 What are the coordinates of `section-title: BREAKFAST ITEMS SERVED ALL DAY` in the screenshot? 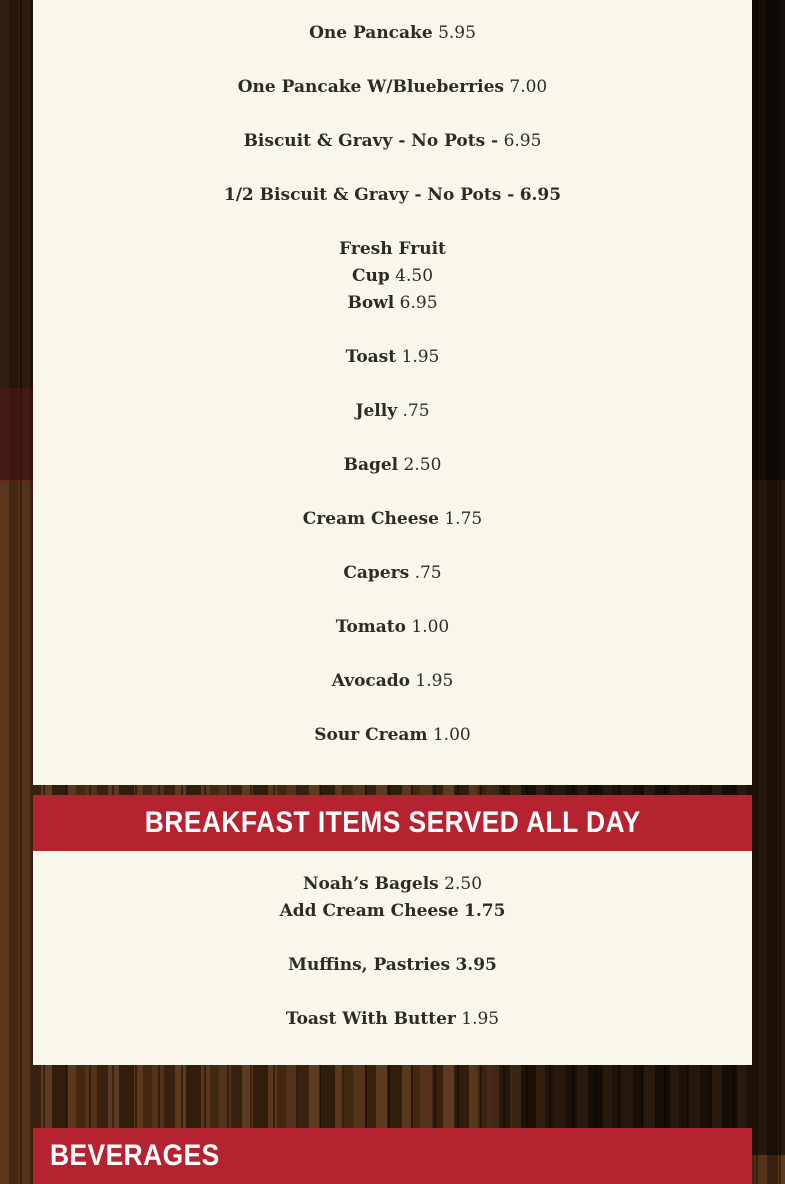 It's located at (392, 823).